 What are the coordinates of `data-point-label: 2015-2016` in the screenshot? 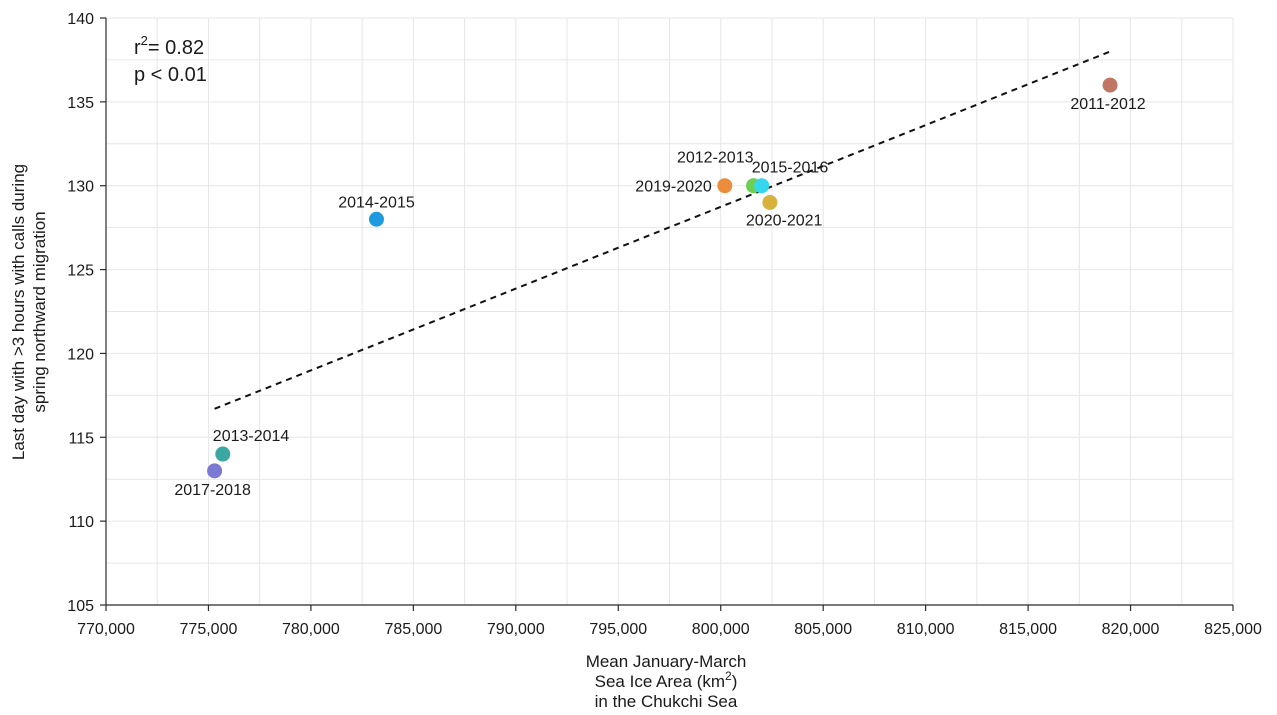 It's located at (790, 168).